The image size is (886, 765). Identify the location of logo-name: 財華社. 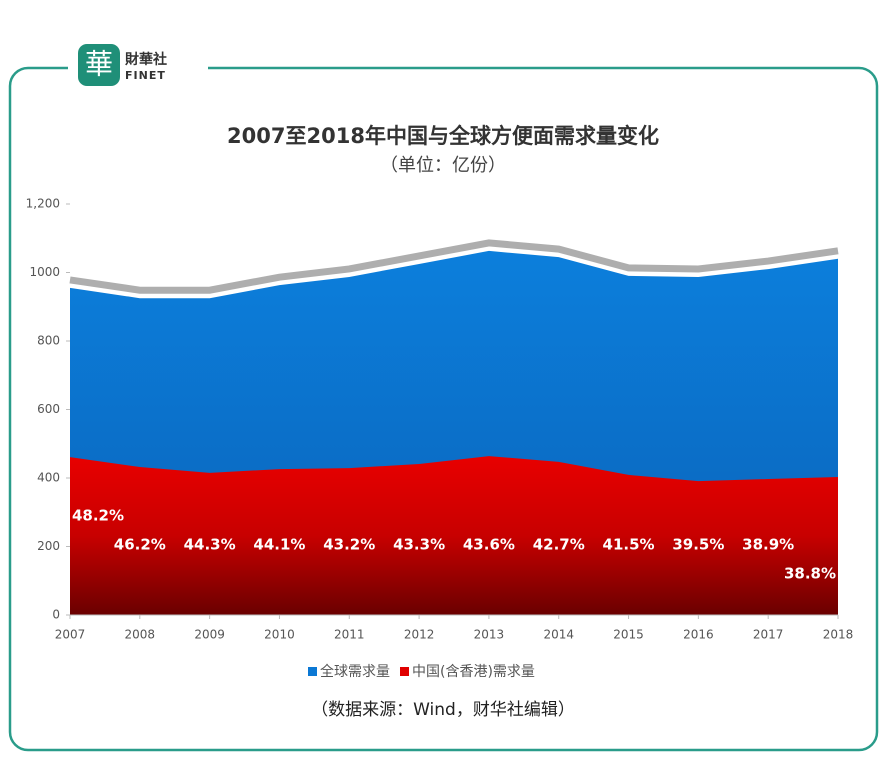
(145, 59).